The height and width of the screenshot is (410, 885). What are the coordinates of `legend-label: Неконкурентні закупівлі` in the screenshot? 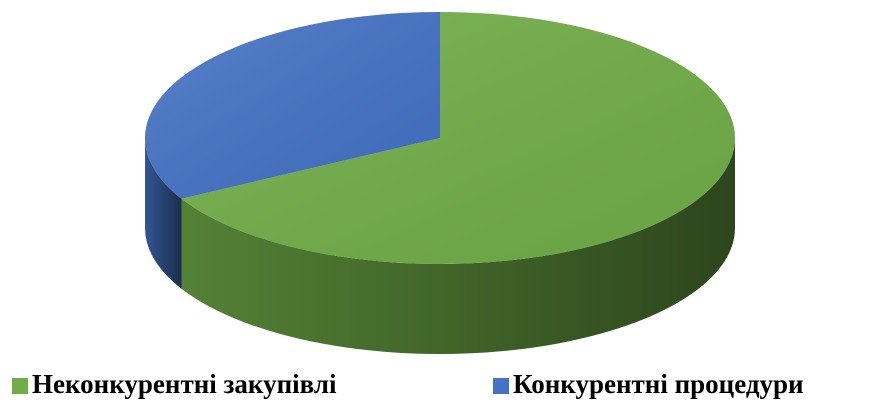 It's located at (184, 384).